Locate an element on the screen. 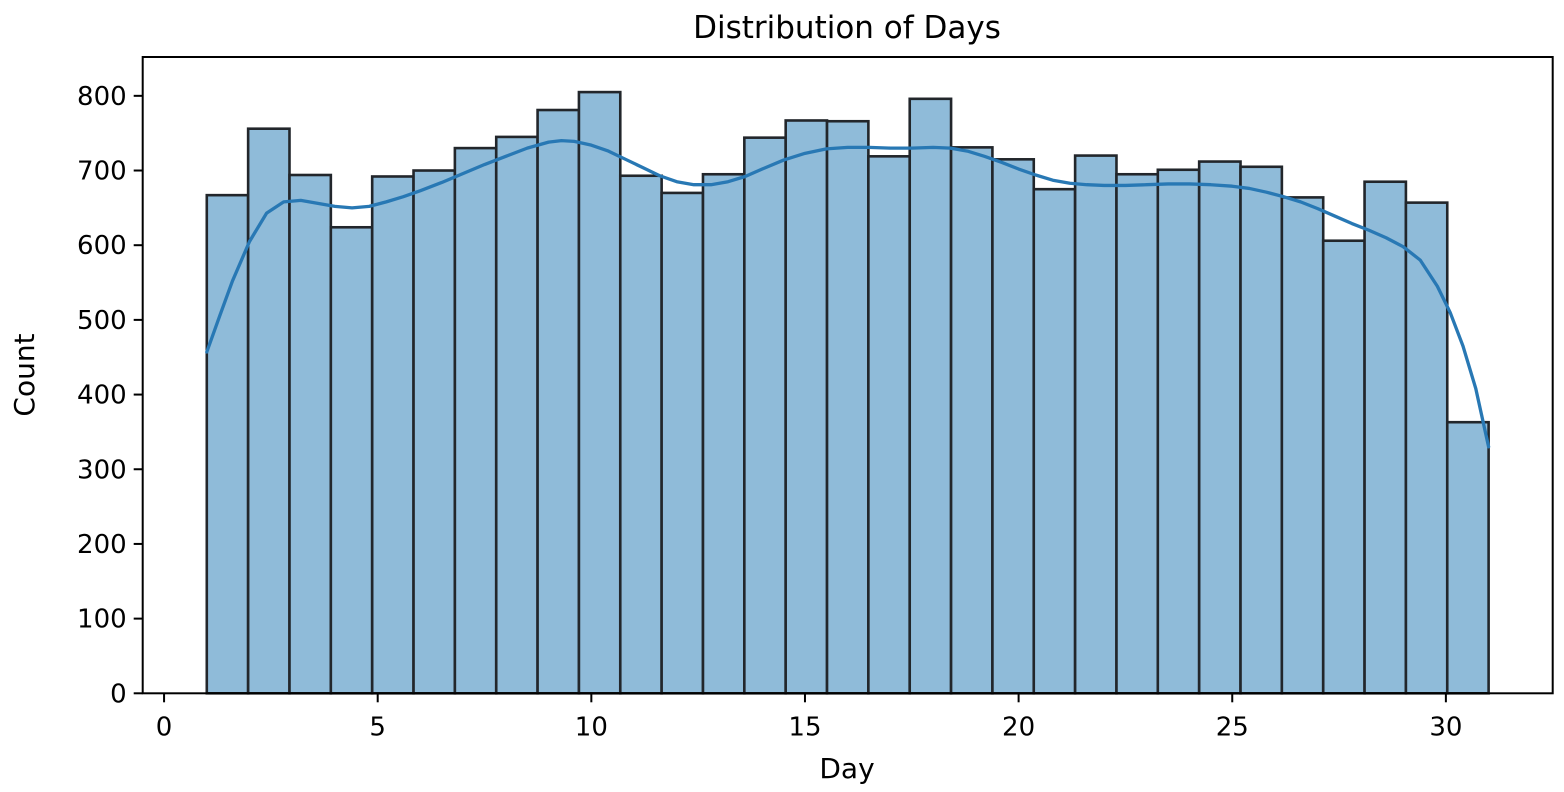 The width and height of the screenshot is (1564, 792). x-tick-label: 5 is located at coordinates (377, 727).